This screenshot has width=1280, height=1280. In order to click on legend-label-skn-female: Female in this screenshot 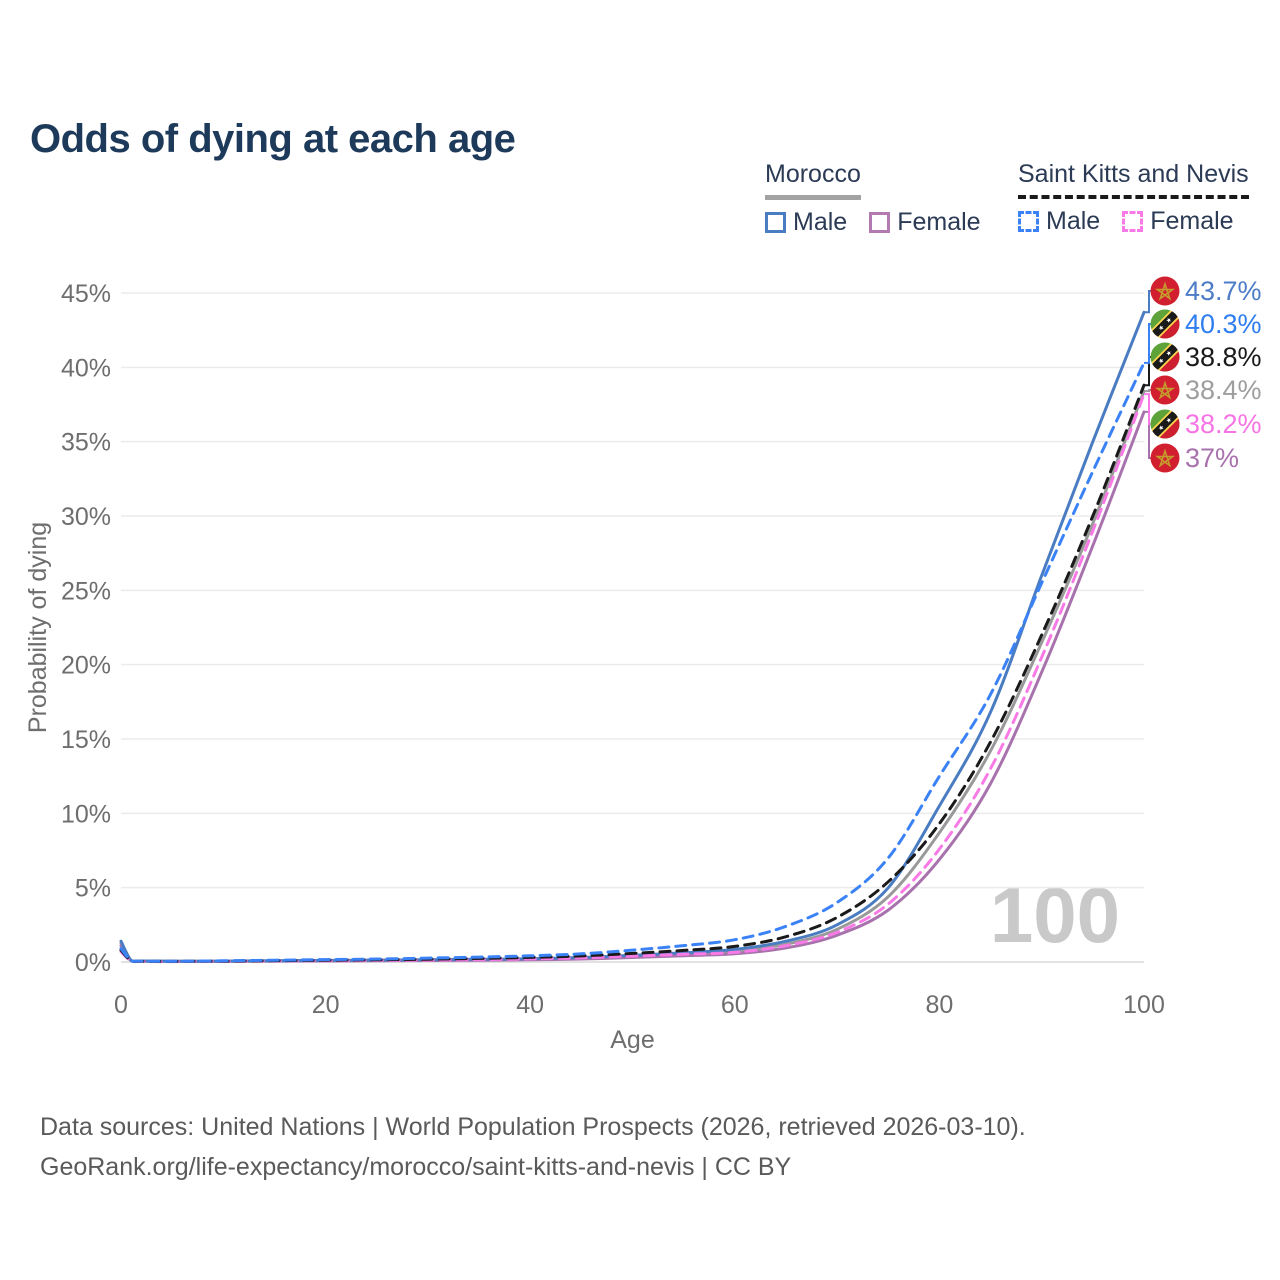, I will do `click(1192, 221)`.